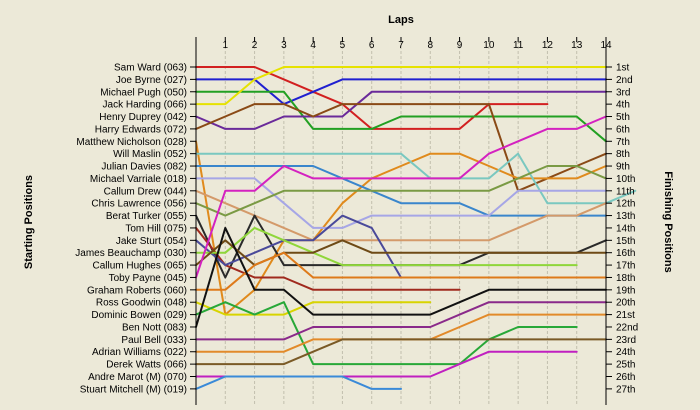 Image resolution: width=700 pixels, height=410 pixels. What do you see at coordinates (150, 154) in the screenshot?
I see `start-position-label: Will Maslin (052)` at bounding box center [150, 154].